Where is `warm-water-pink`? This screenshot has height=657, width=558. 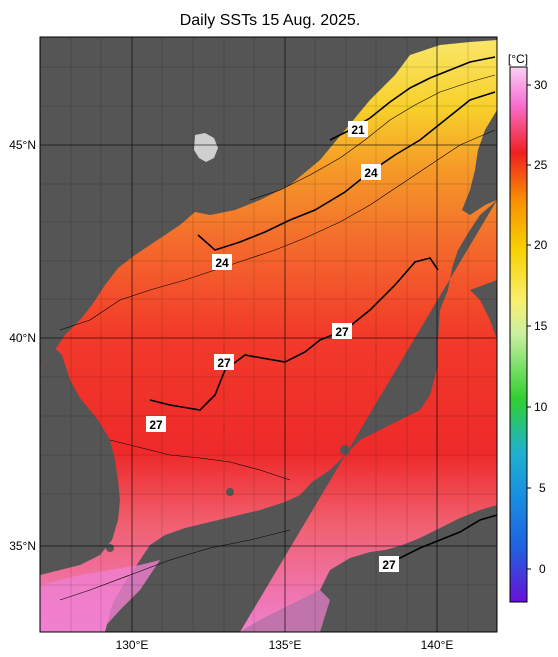 warm-water-pink is located at coordinates (100, 596).